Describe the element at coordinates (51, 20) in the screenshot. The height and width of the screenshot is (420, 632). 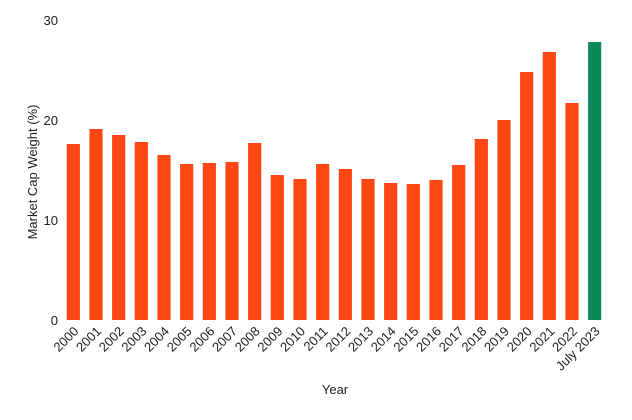
I see `y-tick-label: 30` at that location.